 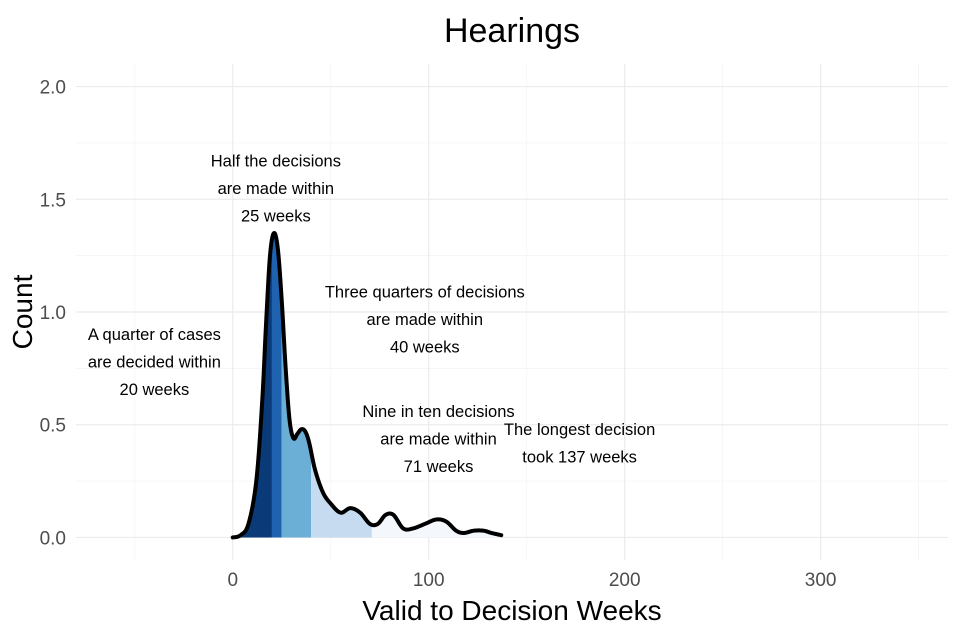 I want to click on y-axis-ticks: 0.0 0.5 1.0 1.5 2.0, so click(x=53, y=314).